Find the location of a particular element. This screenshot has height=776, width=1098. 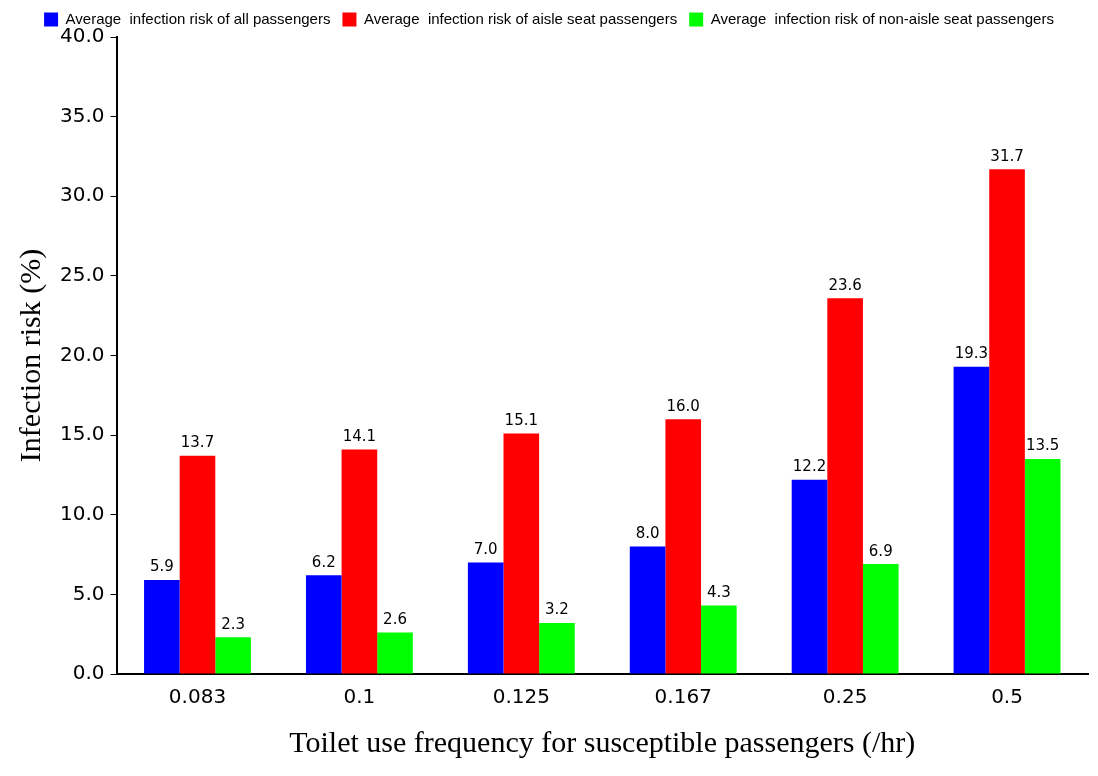

x-tick-label: 0.083 is located at coordinates (197, 696).